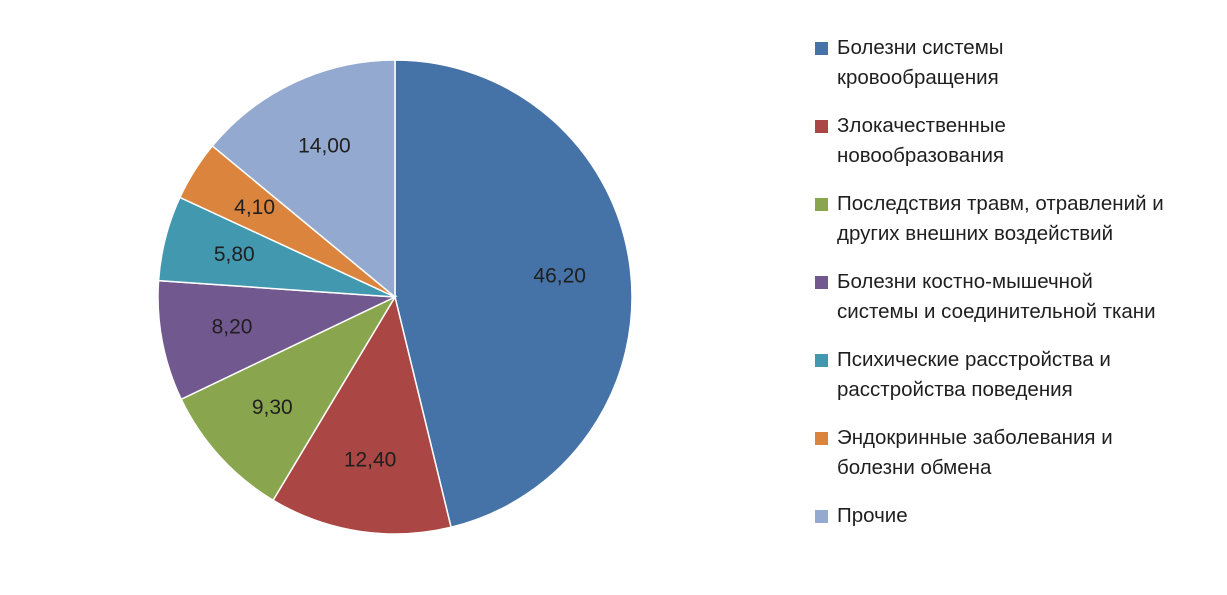  I want to click on legend-label: других внешних воздействий, so click(975, 233).